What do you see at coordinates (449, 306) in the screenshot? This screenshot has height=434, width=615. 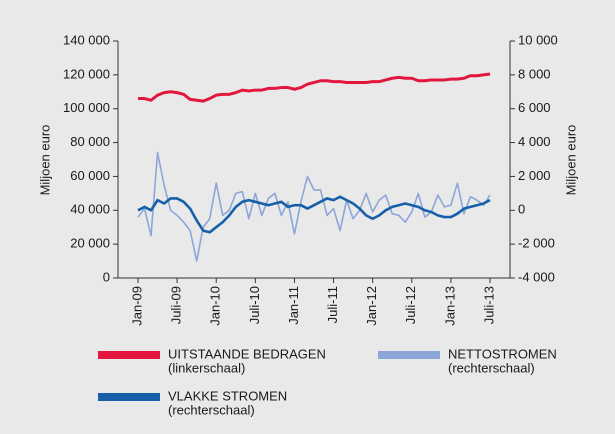 I see `x-tick-label: Jan-13` at bounding box center [449, 306].